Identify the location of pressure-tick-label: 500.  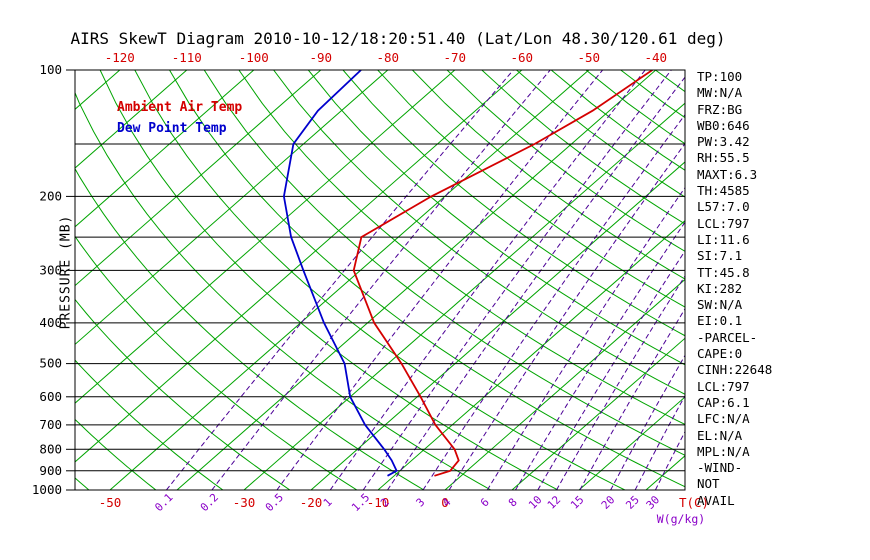
(50, 363).